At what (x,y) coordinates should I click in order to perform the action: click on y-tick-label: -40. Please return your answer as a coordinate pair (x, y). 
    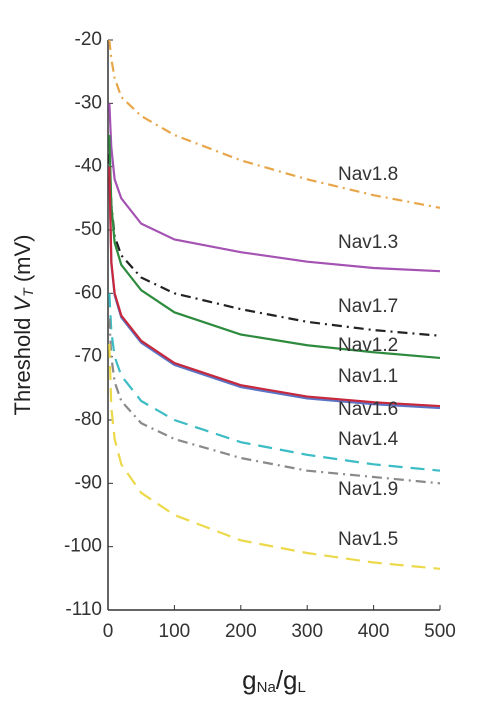
    Looking at the image, I should click on (88, 166).